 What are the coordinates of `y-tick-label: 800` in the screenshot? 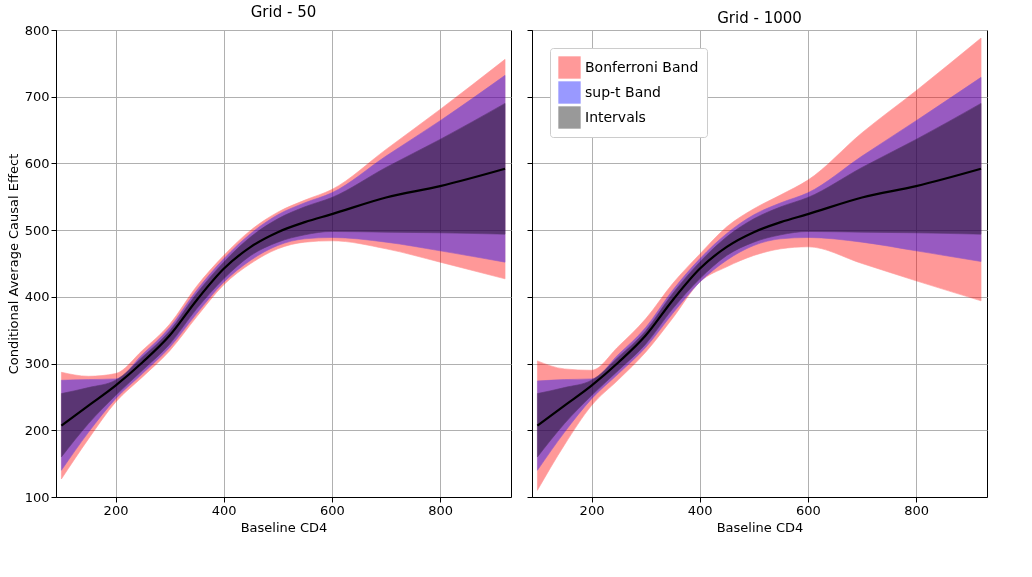 It's located at (37, 30).